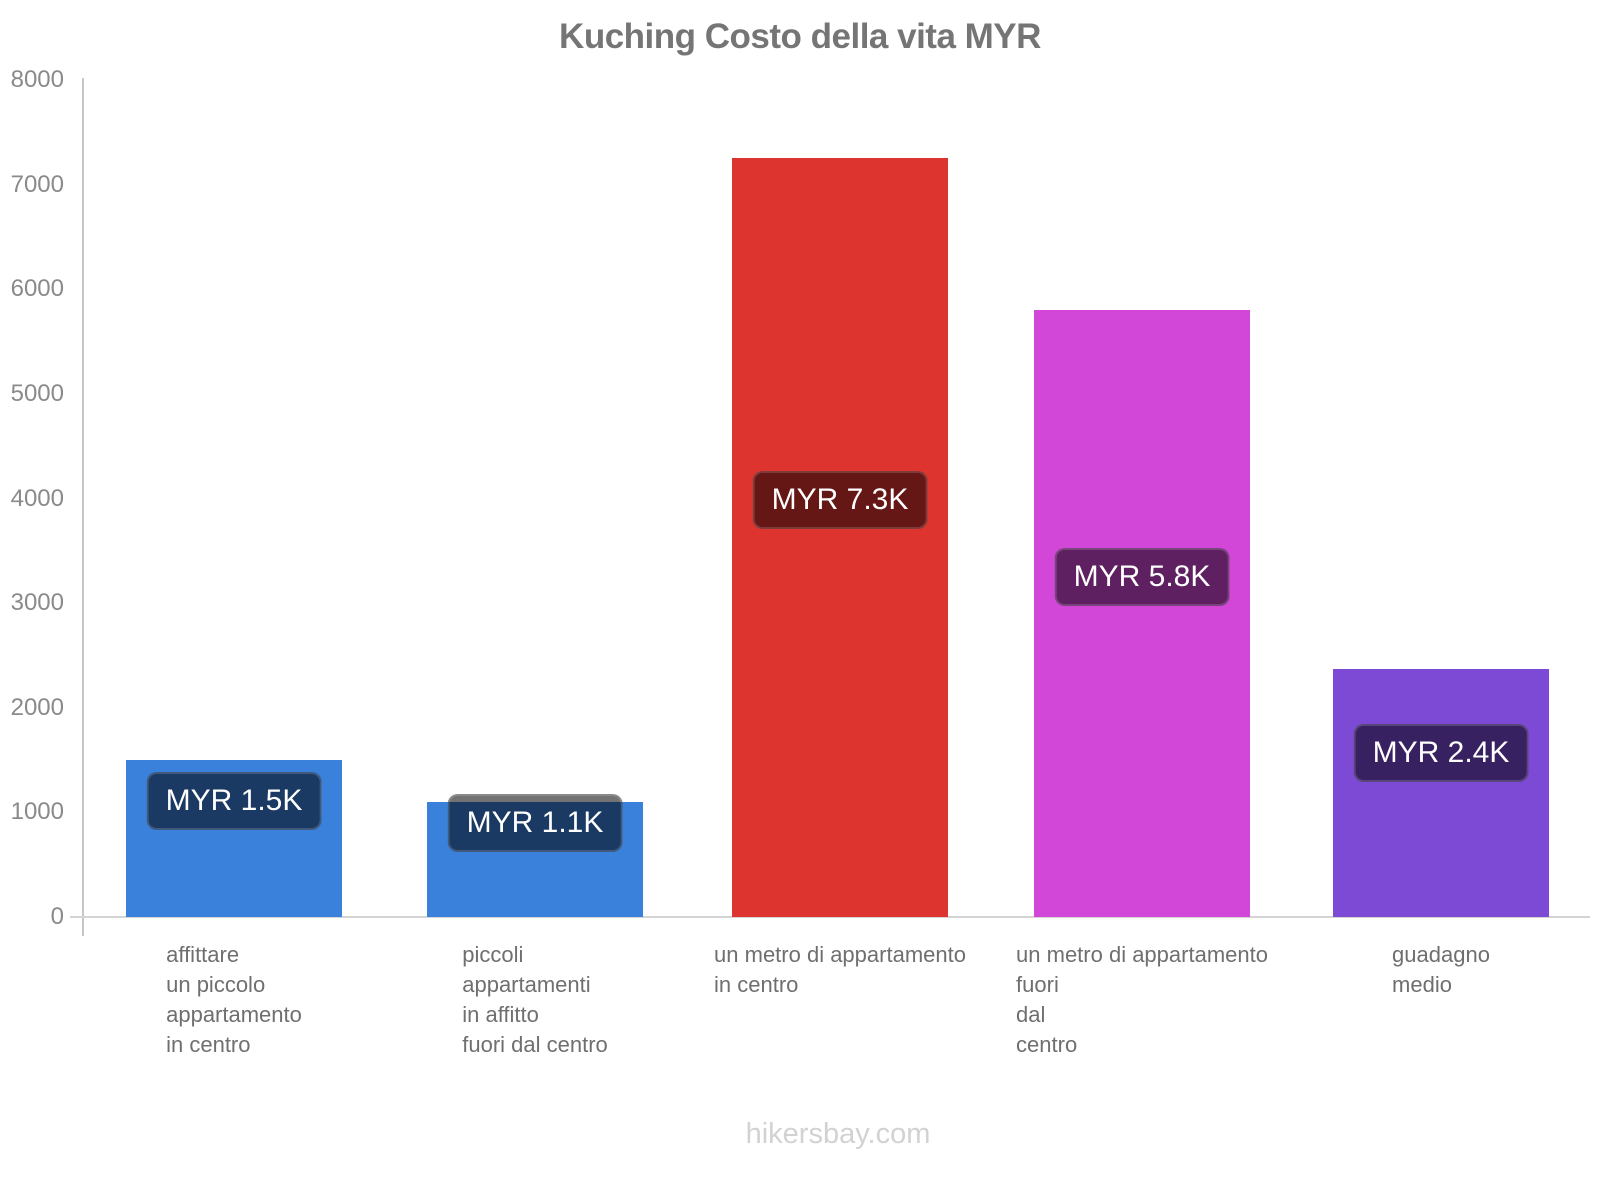  Describe the element at coordinates (830, 917) in the screenshot. I see `x-axis-line` at that location.